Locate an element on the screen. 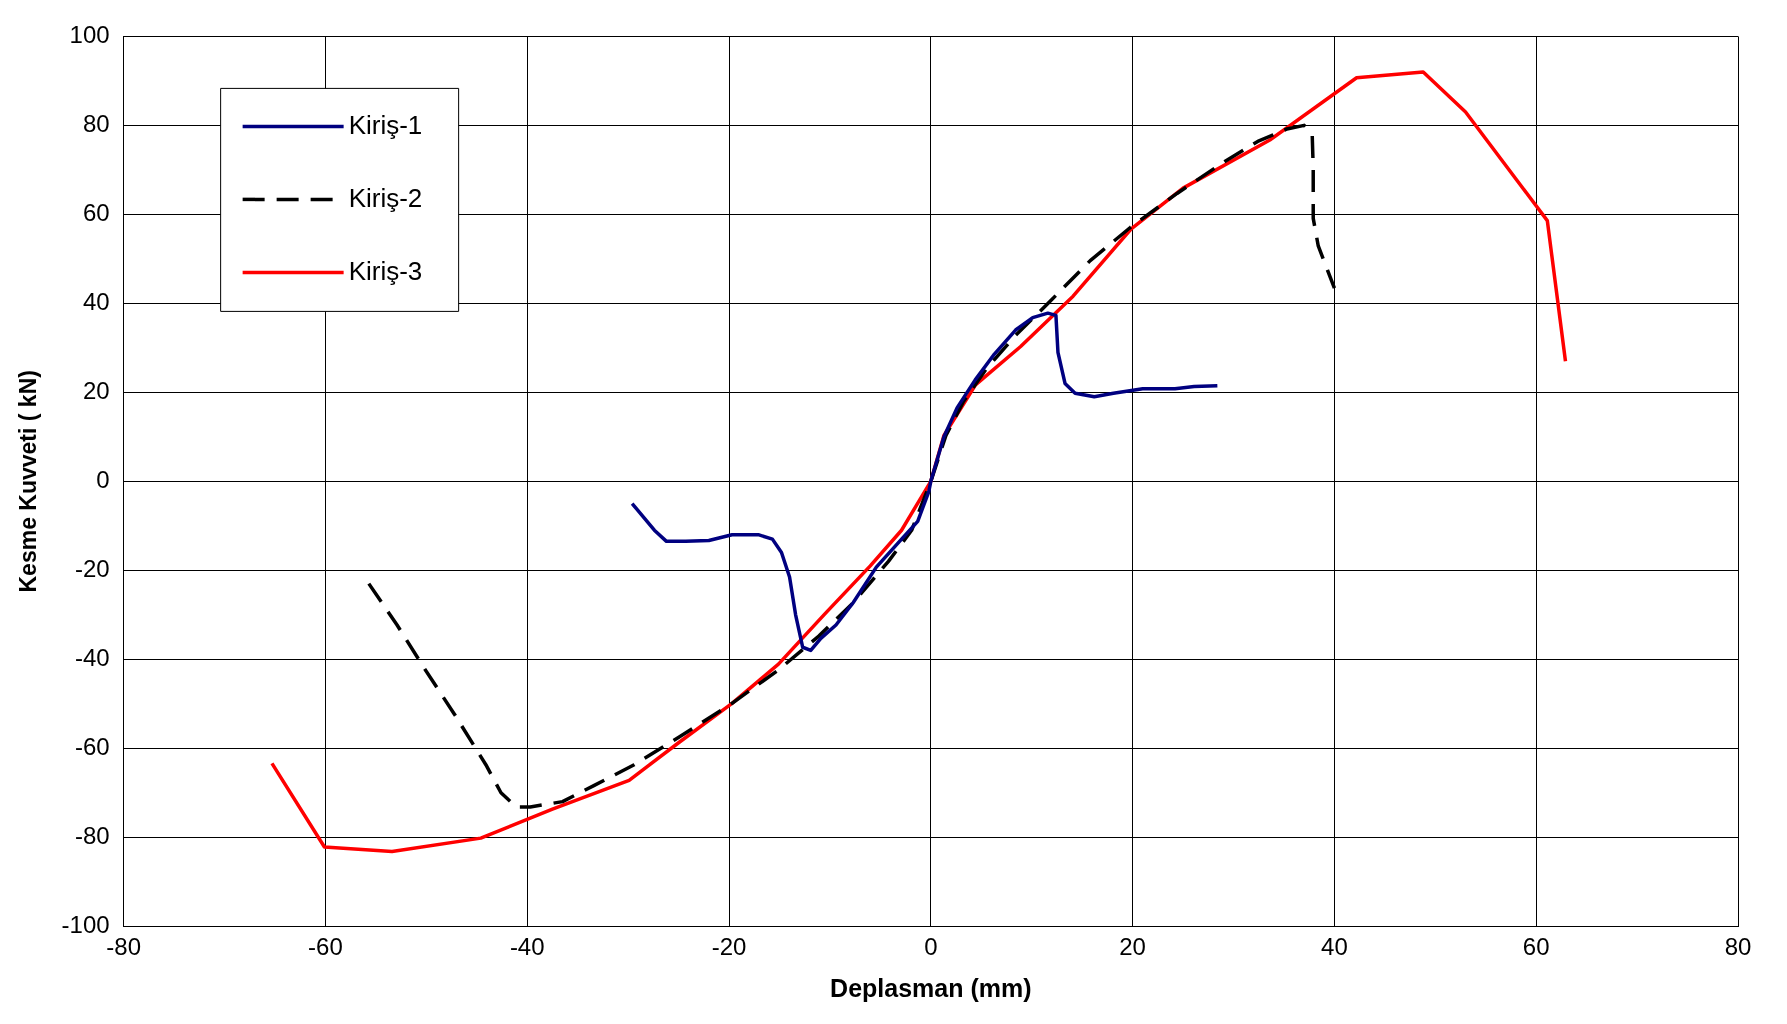 This screenshot has height=1024, width=1787. x-tick-label: 20 is located at coordinates (1132, 947).